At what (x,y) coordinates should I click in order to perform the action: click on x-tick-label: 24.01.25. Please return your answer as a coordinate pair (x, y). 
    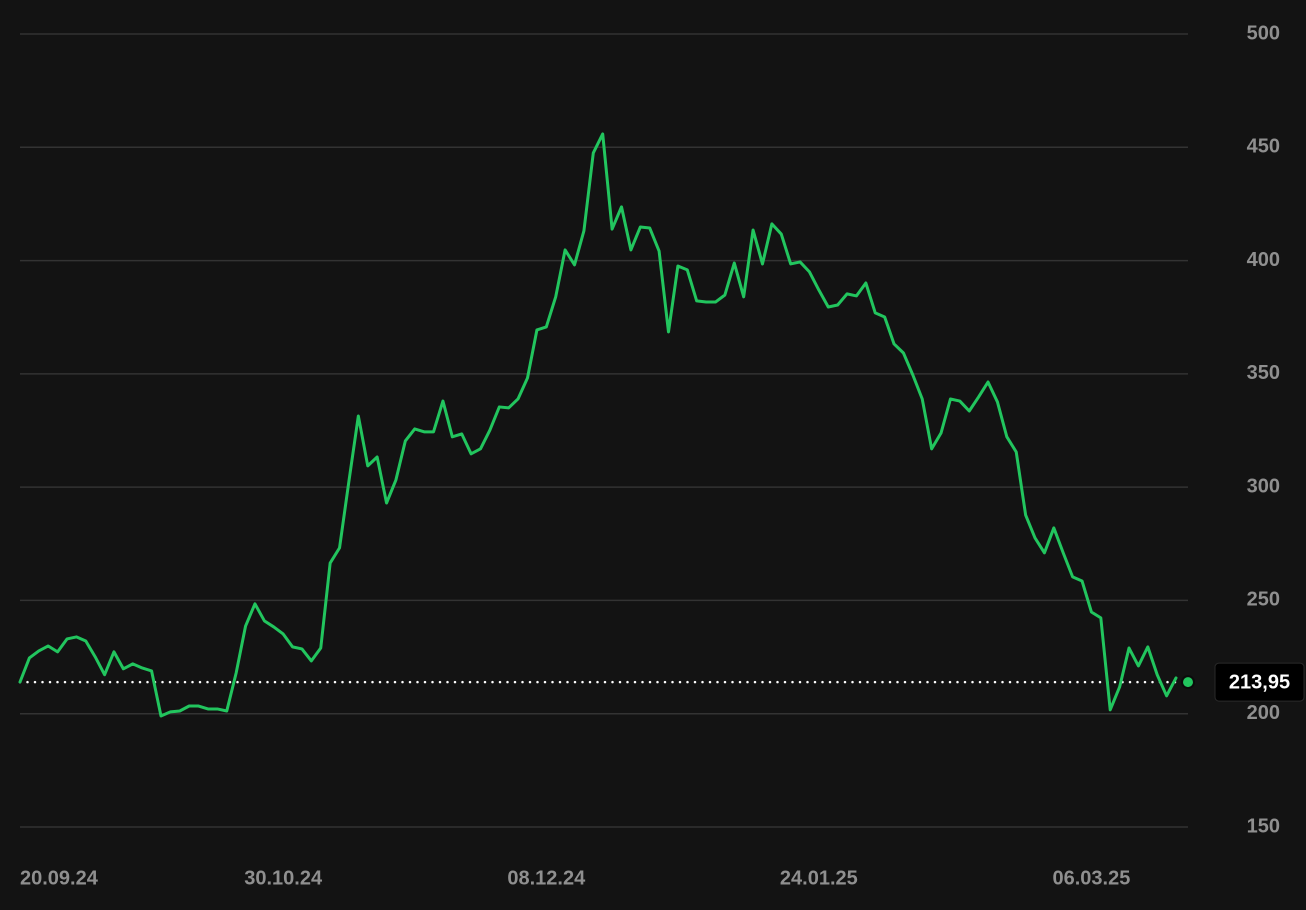
    Looking at the image, I should click on (819, 878).